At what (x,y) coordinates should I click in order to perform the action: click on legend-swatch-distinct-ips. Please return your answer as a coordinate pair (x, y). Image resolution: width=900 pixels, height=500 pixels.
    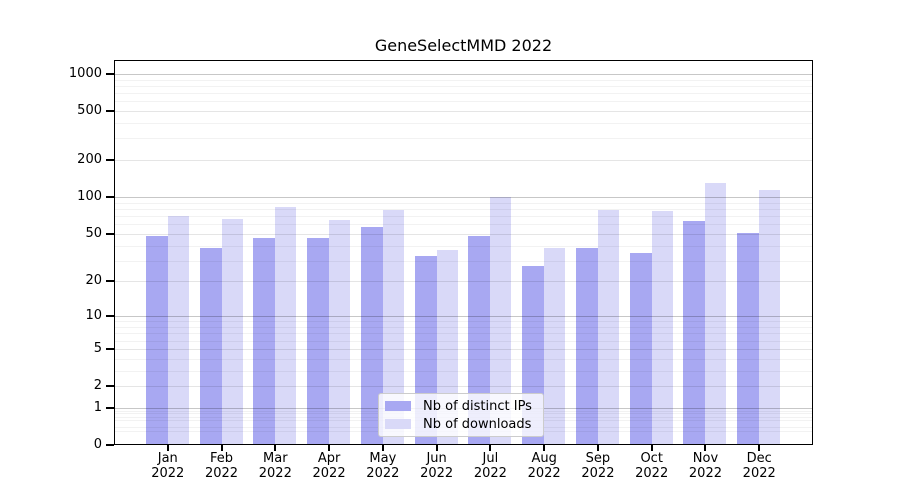
    Looking at the image, I should click on (398, 406).